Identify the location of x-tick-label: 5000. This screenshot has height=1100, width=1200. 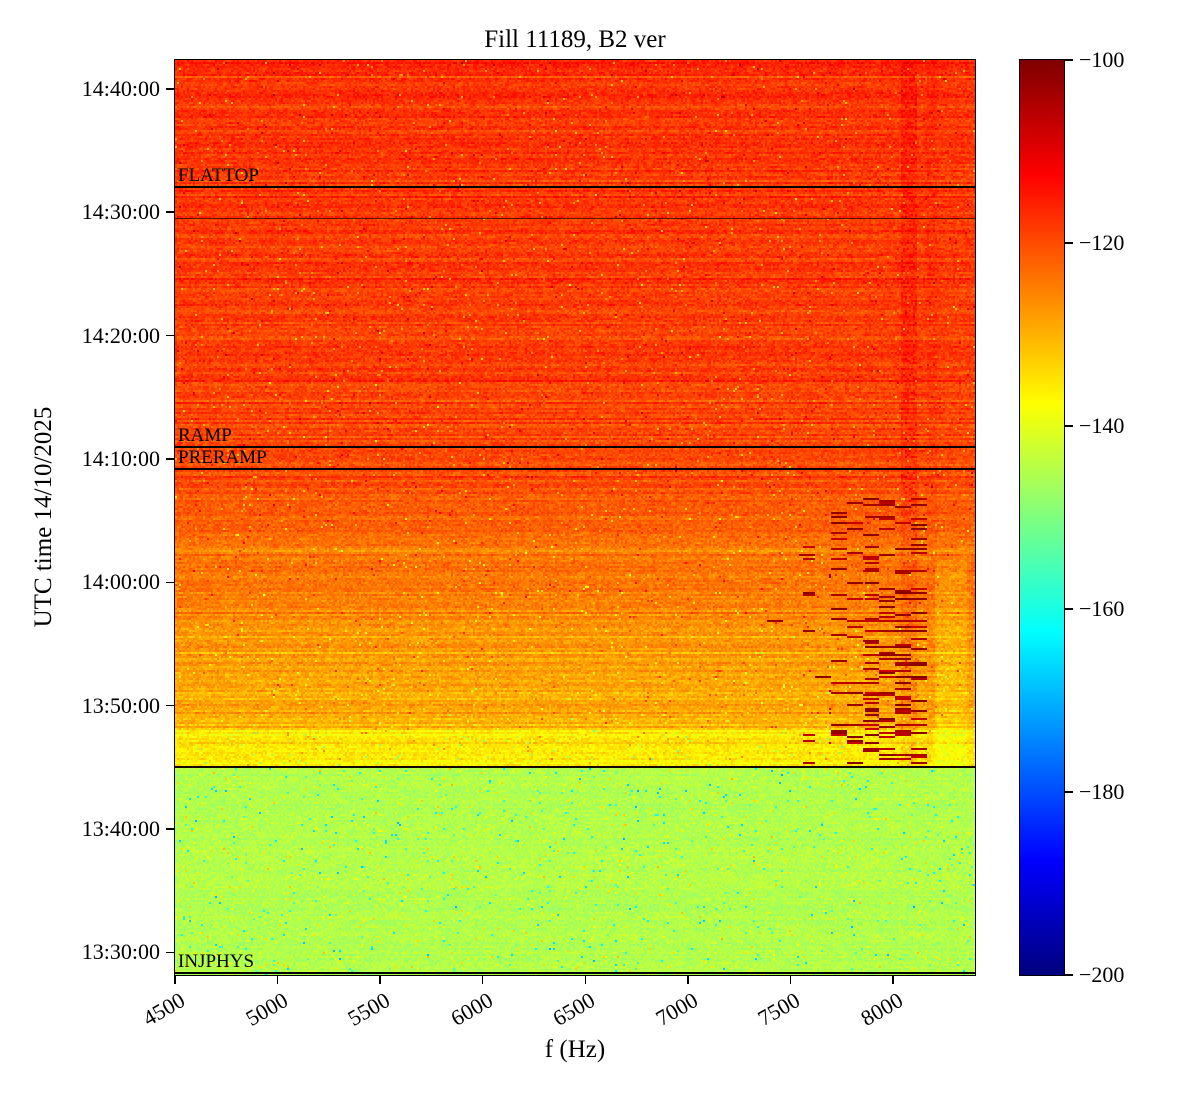
(266, 1009).